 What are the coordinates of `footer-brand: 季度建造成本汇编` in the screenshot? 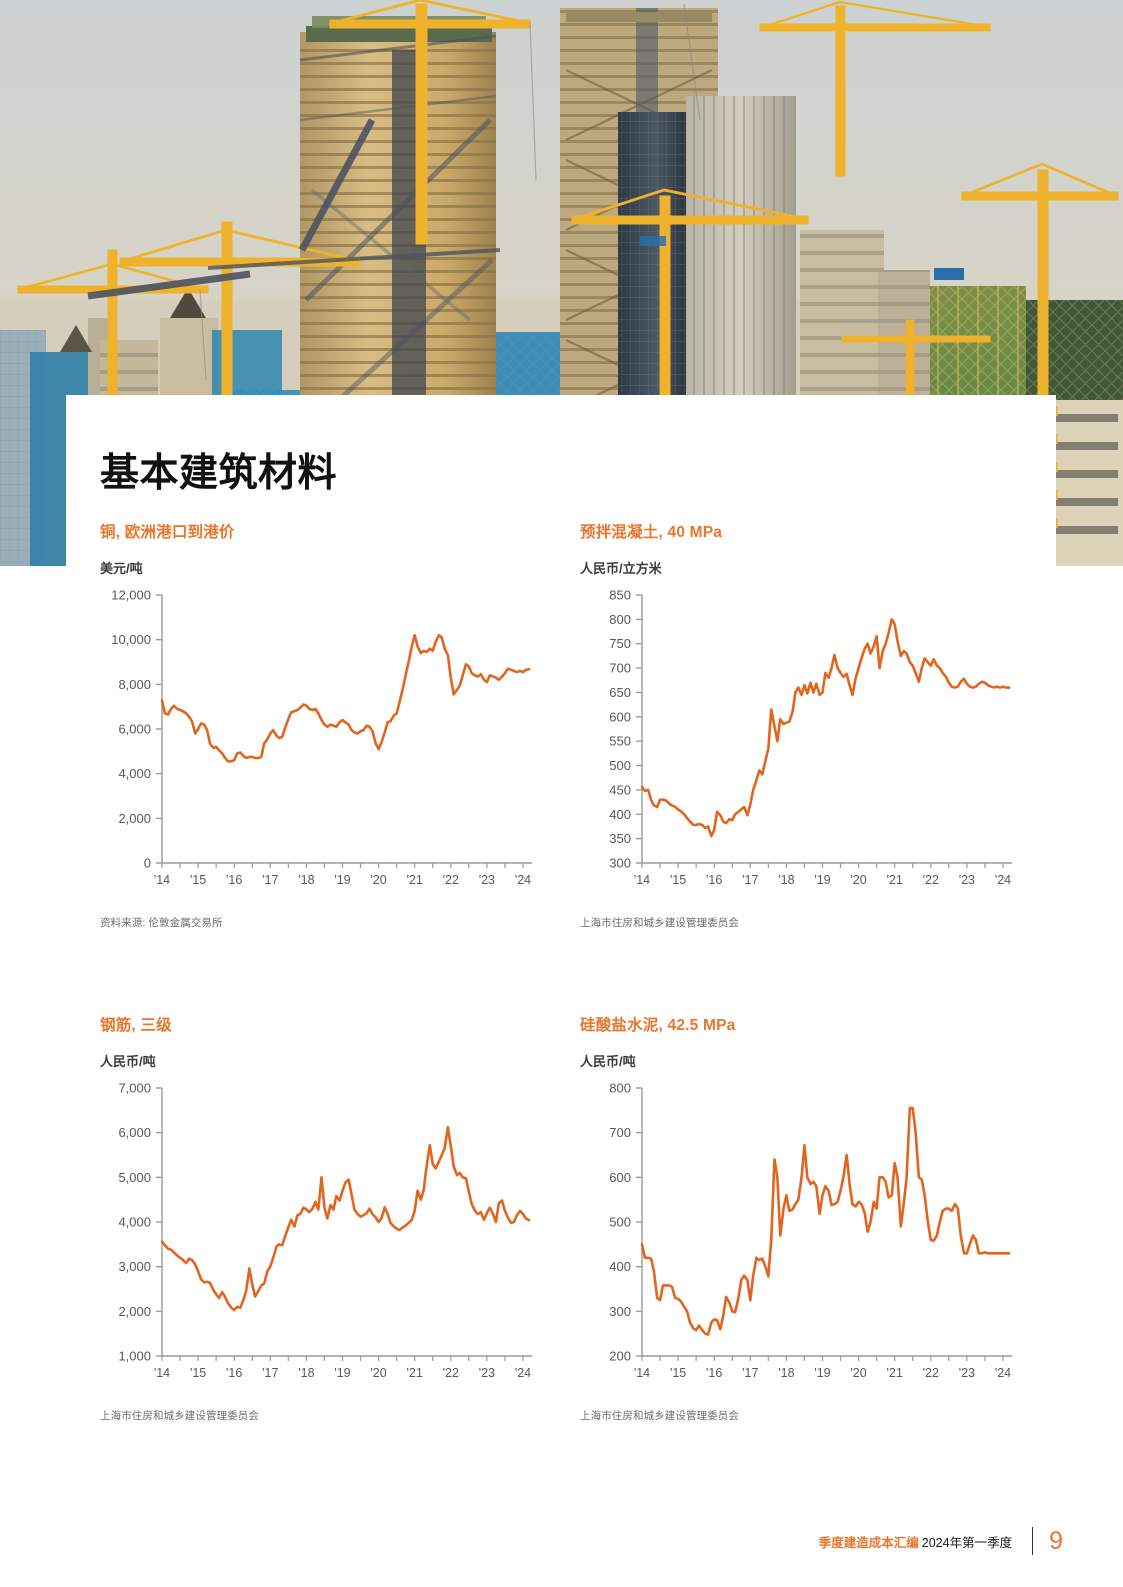 It's located at (868, 1542).